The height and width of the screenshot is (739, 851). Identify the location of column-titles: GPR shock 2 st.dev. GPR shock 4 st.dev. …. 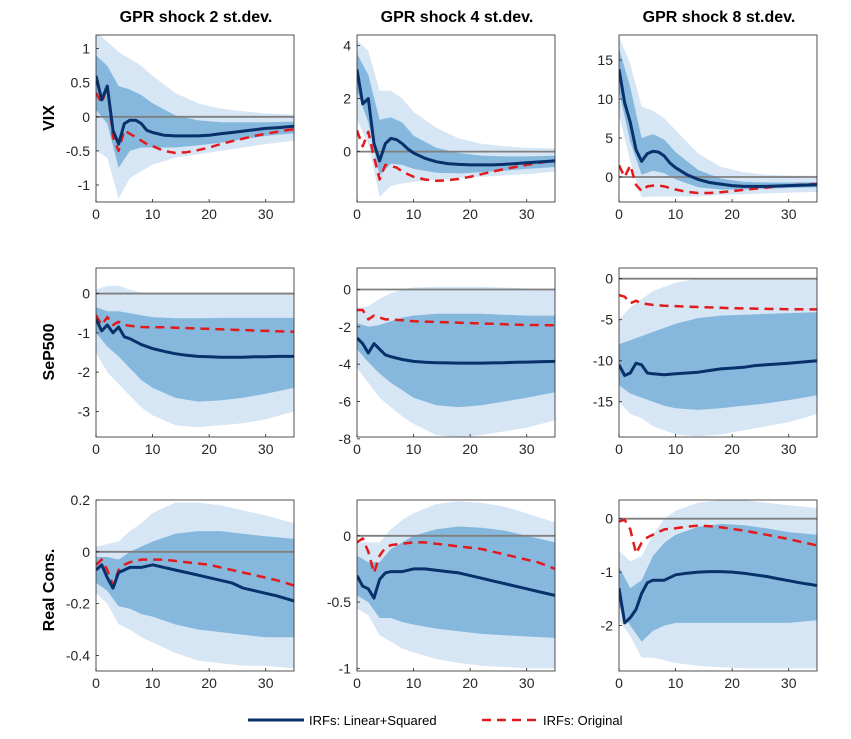
(458, 17).